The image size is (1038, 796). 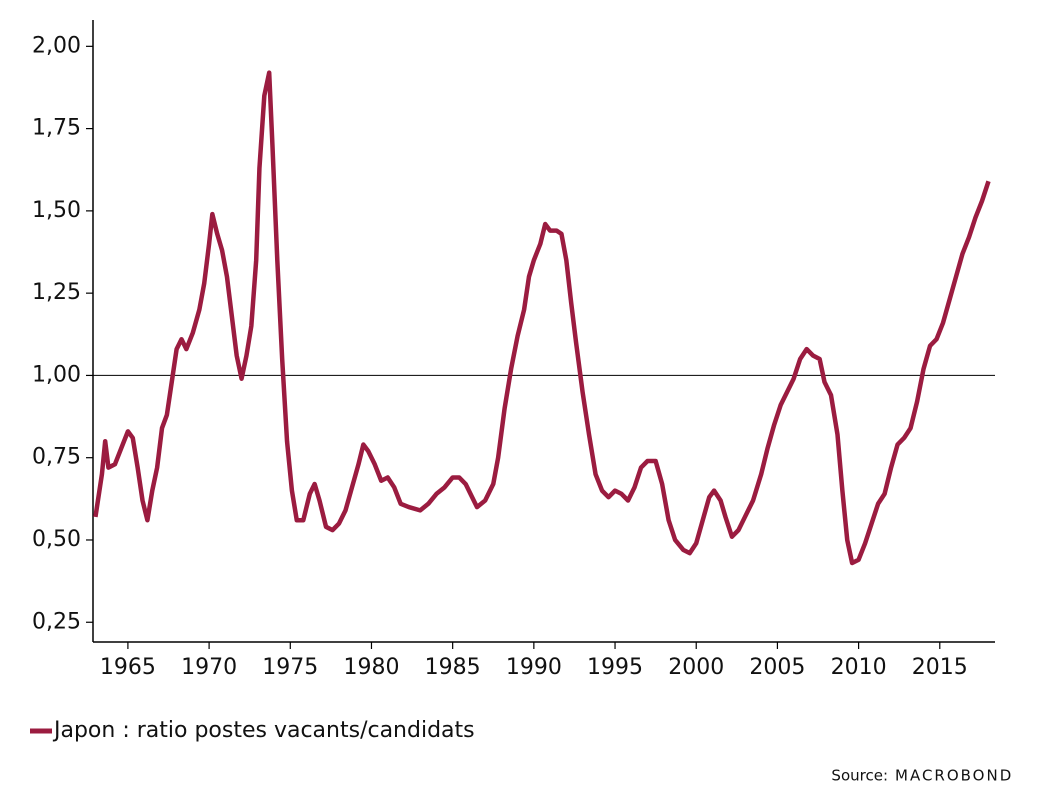 I want to click on y-tick-label: 0,50, so click(x=56, y=539).